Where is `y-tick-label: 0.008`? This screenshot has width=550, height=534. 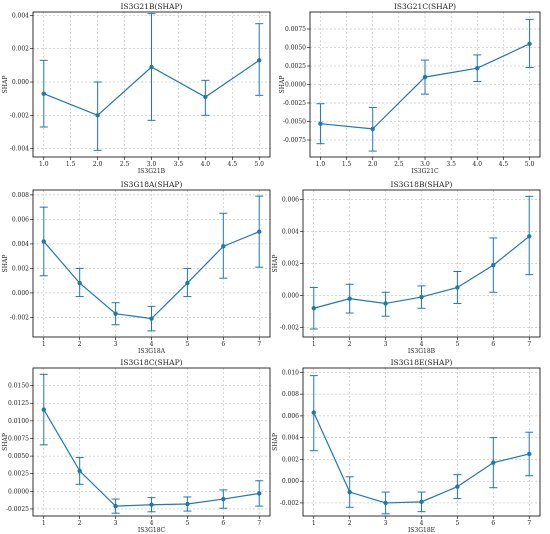
y-tick-label: 0.008 is located at coordinates (290, 394).